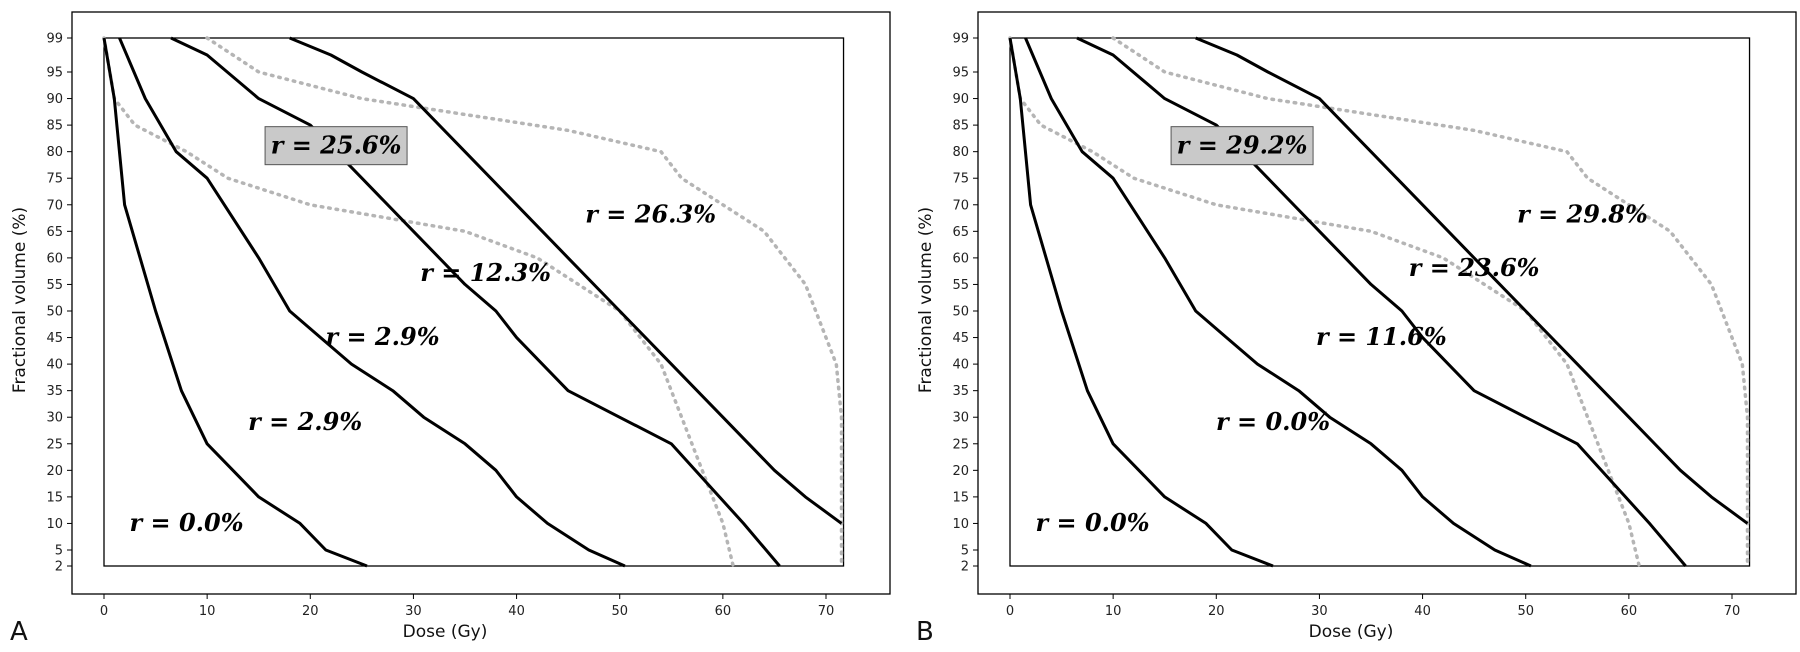  I want to click on highlight-r-label: r = 25.6%, so click(336, 145).